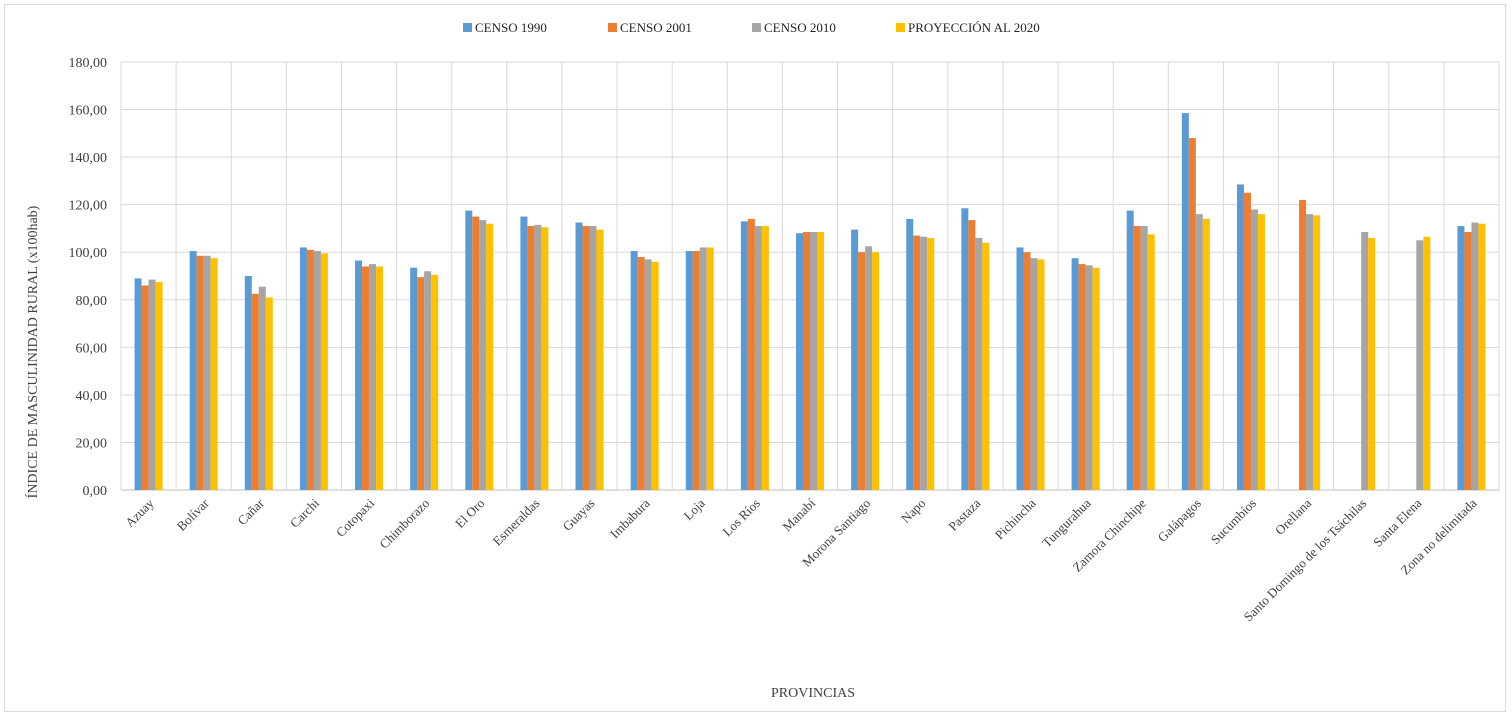 This screenshot has width=1512, height=718. What do you see at coordinates (304, 512) in the screenshot?
I see `x-tick-label: Carchi` at bounding box center [304, 512].